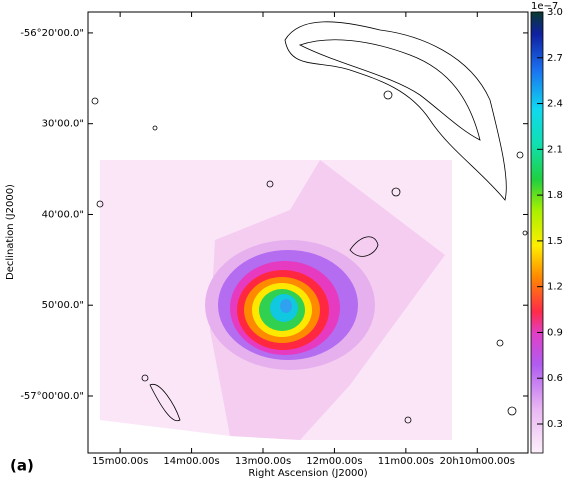 Image resolution: width=570 pixels, height=485 pixels. Describe the element at coordinates (22, 466) in the screenshot. I see `panel-label: (a)` at that location.